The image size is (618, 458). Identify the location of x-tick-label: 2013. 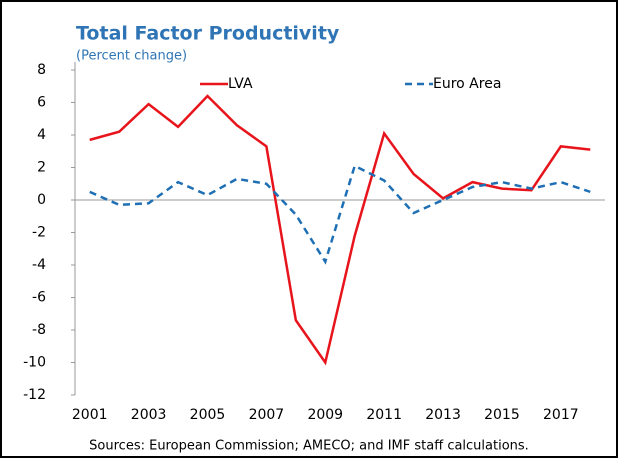
(443, 415).